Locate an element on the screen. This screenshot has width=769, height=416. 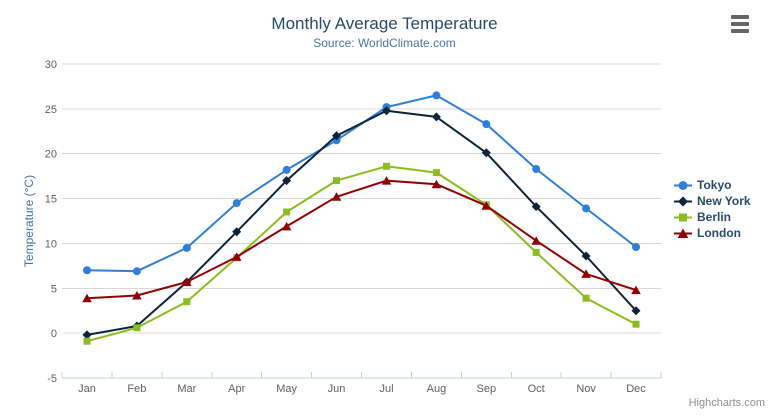
data-point-tokyo-sep is located at coordinates (486, 124).